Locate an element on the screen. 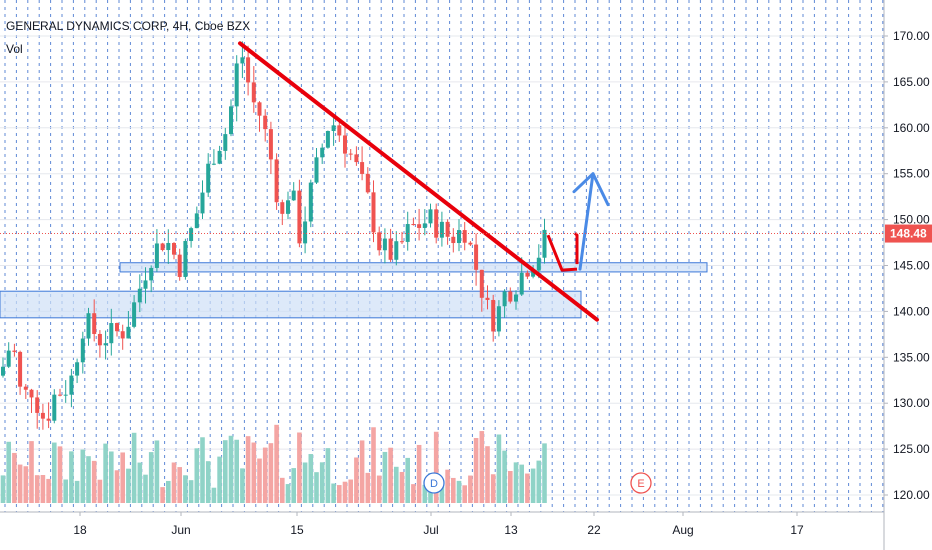 The image size is (932, 550). event-marker-circle is located at coordinates (641, 483).